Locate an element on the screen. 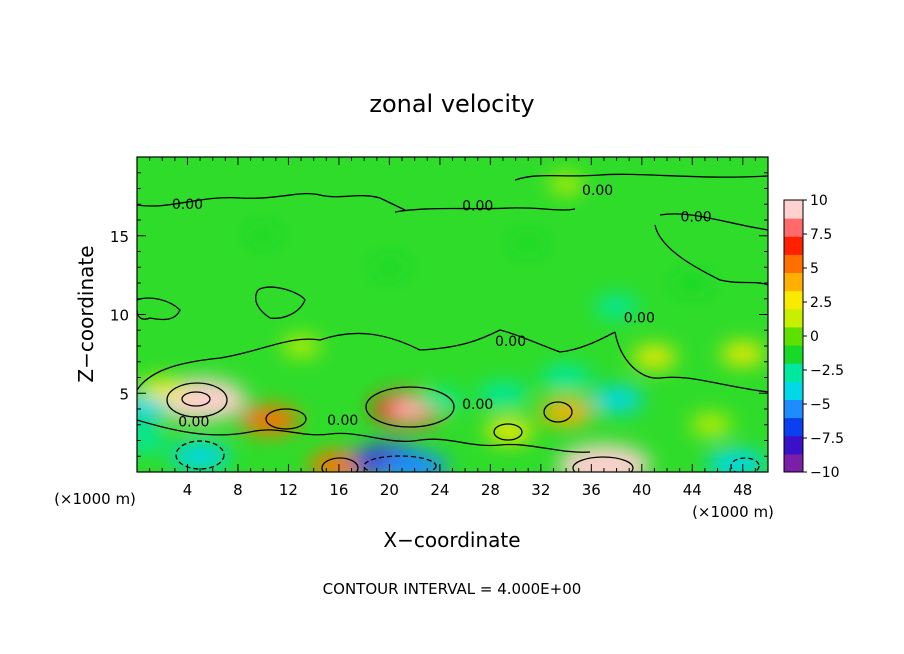 This screenshot has width=904, height=654. colorbar-tick-label: −5 is located at coordinates (820, 405).